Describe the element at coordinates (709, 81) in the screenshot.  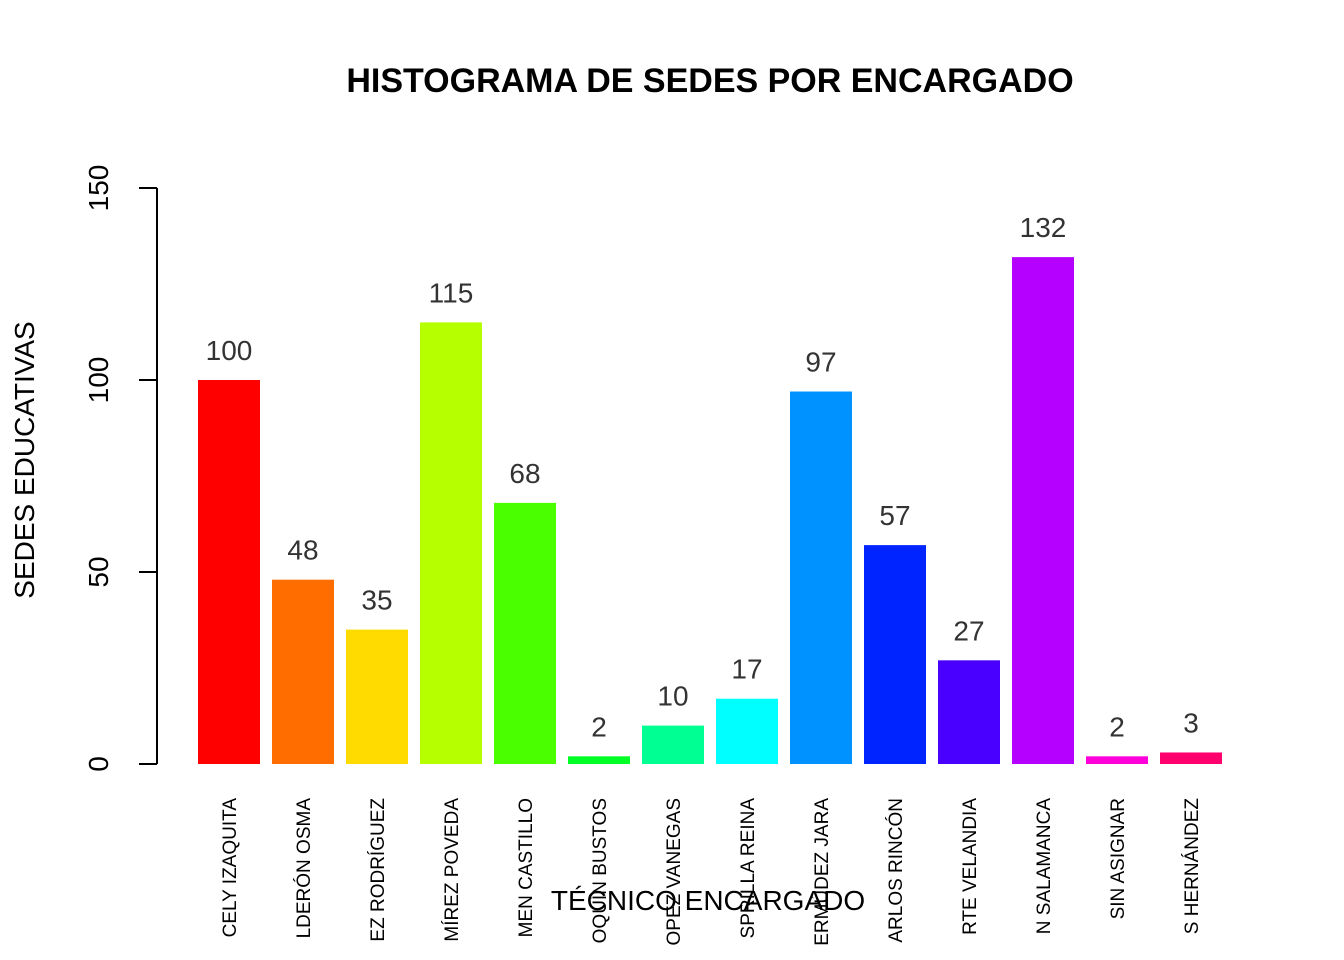
I see `chart-title: HISTOGRAMA DE SEDES POR ENCARGADO` at that location.